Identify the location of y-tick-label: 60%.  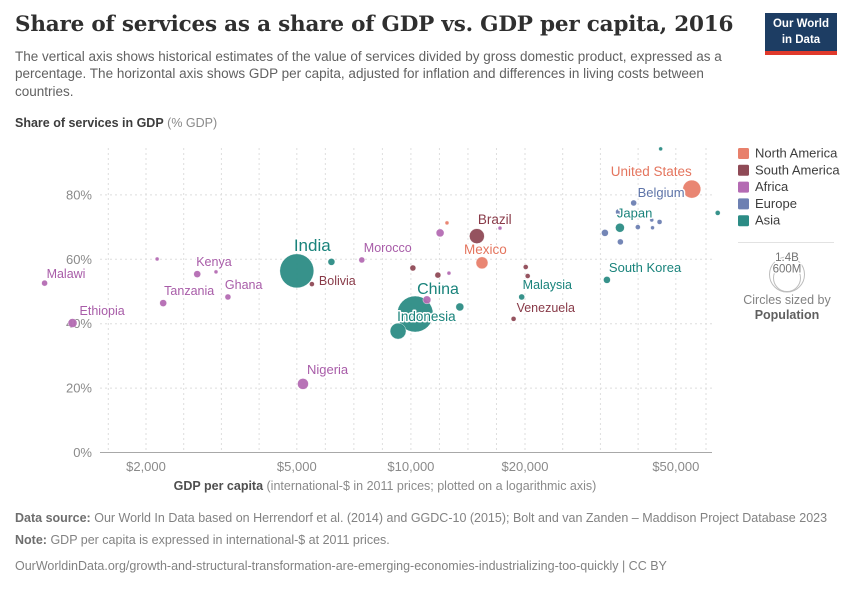
(79, 259).